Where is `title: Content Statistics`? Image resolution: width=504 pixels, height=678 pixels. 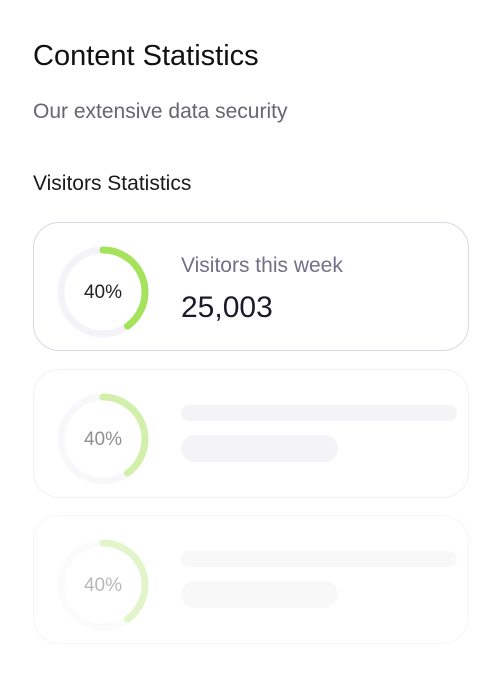
title: Content Statistics is located at coordinates (146, 56).